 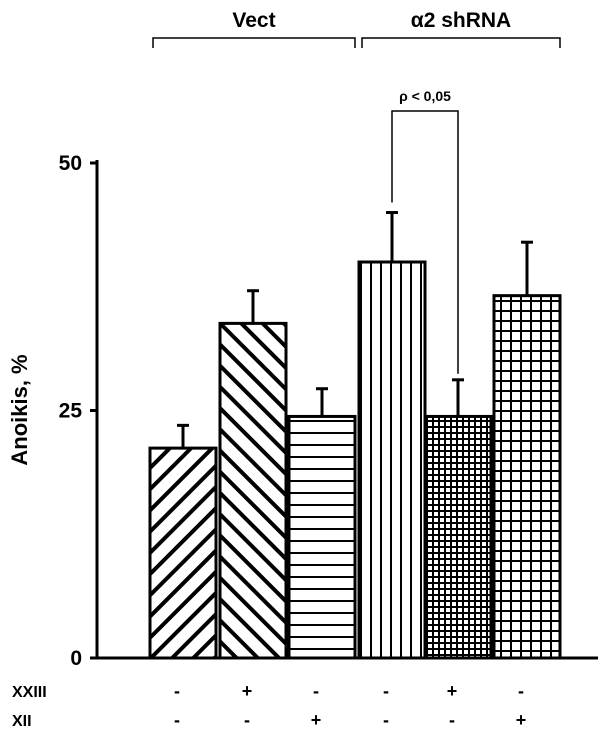 What do you see at coordinates (316, 720) in the screenshot?
I see `treatment-XII-bar-3: +` at bounding box center [316, 720].